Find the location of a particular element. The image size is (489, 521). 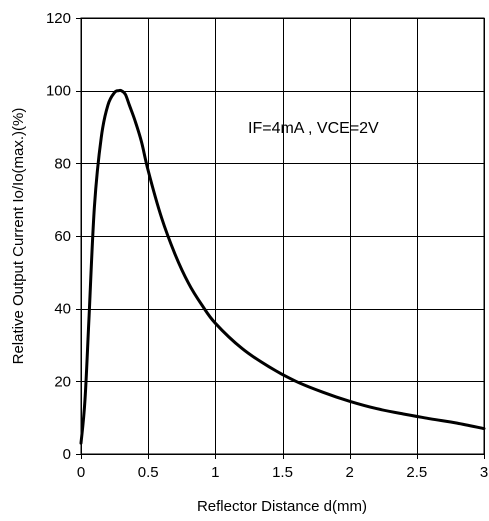

y-tick-label: 80 is located at coordinates (62, 163).